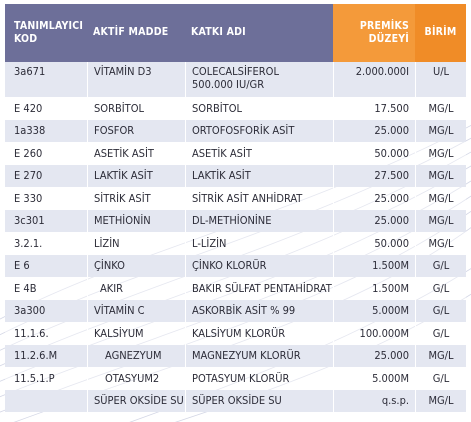  I want to click on cell-active: AGNEZYUM, so click(136, 355).